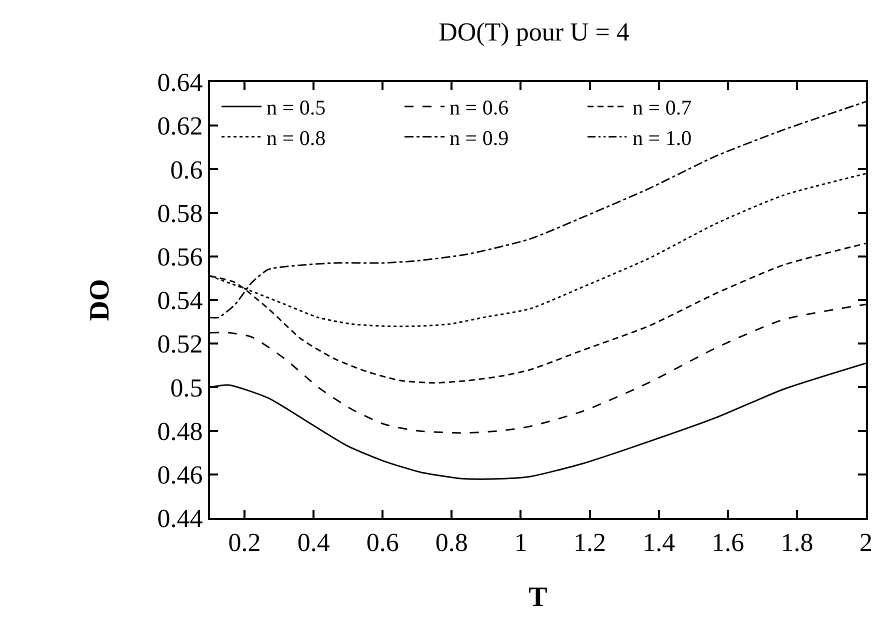 This screenshot has width=890, height=634. Describe the element at coordinates (180, 83) in the screenshot. I see `y-tick-label: 0.64` at that location.